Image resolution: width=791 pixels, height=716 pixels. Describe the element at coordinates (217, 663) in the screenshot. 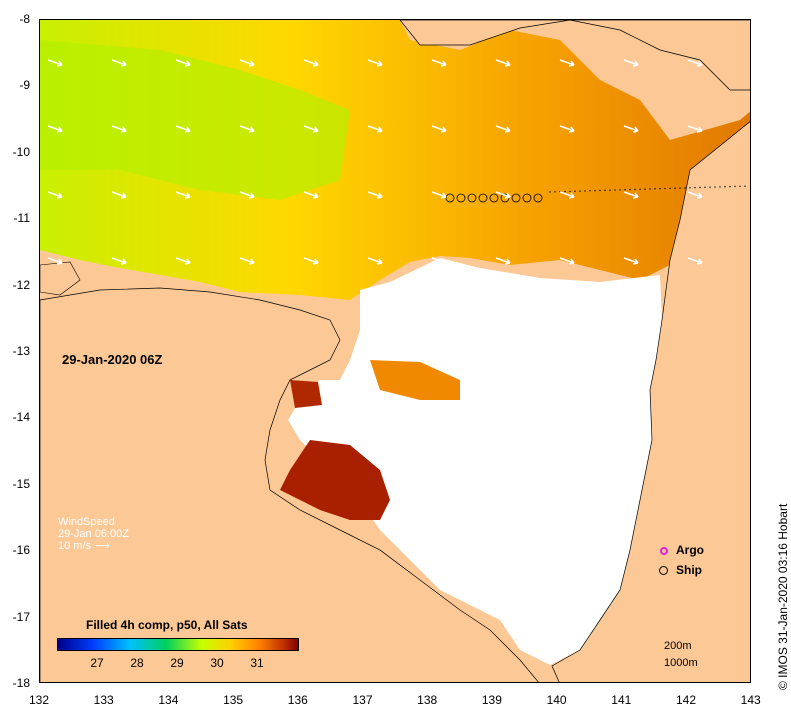

I see `colorbar-tick-label: 30` at that location.